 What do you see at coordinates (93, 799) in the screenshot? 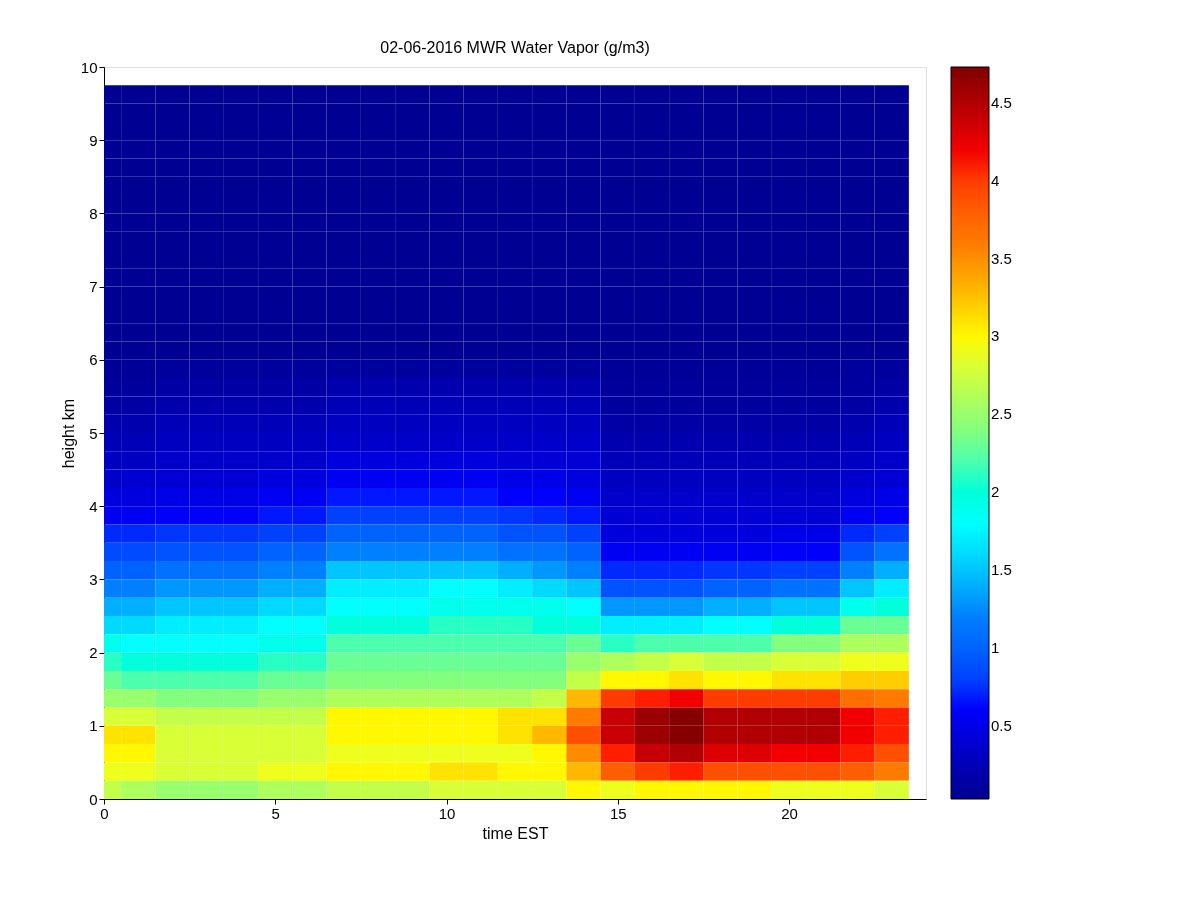
I see `y-tick-label: 0` at bounding box center [93, 799].